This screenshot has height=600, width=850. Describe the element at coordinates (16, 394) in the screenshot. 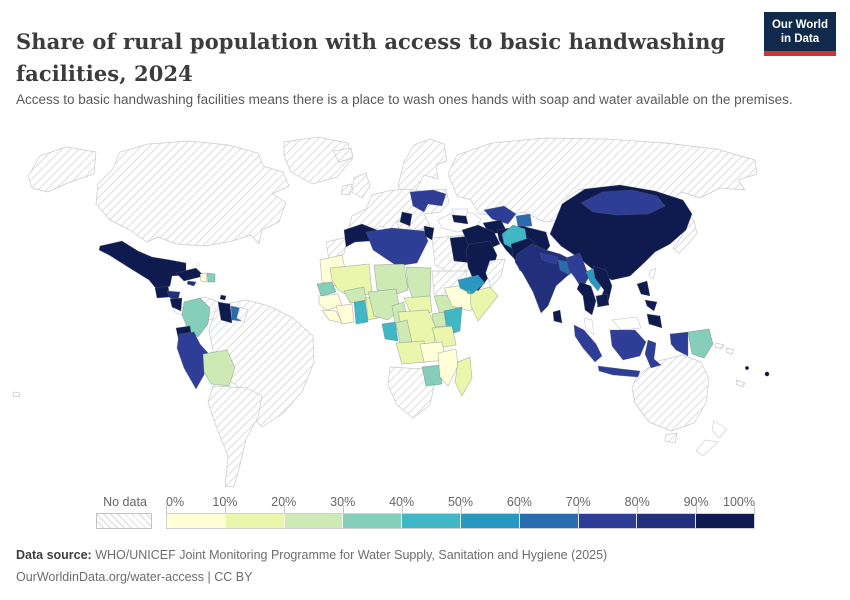

I see `region-pacific-islands` at that location.